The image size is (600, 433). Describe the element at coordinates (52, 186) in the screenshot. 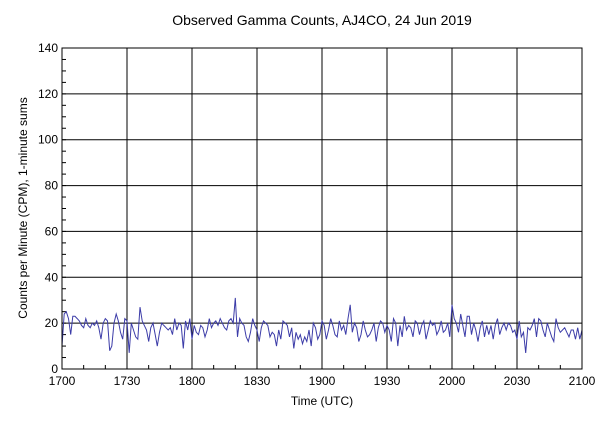

I see `y-tick-label: 80` at that location.